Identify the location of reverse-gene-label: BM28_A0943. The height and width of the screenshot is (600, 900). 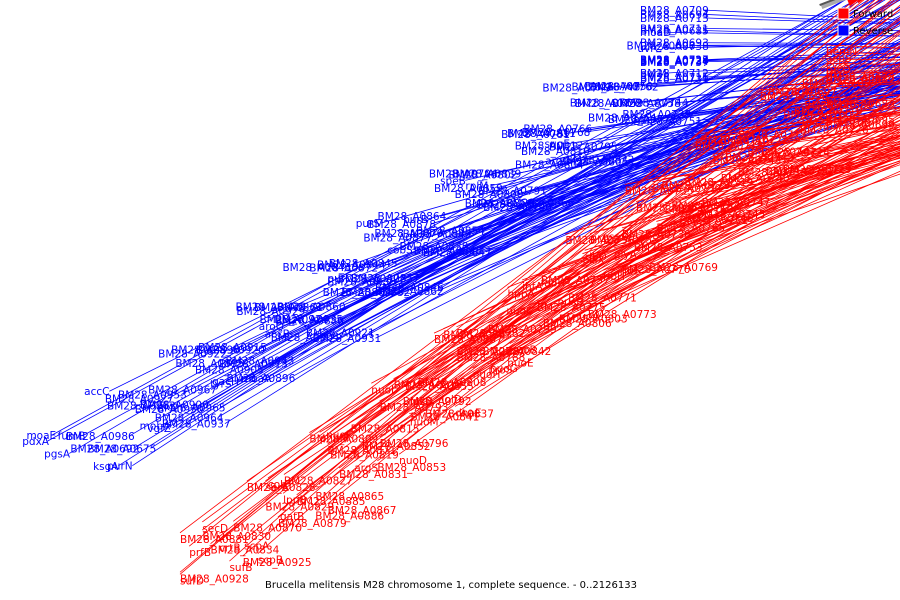
(259, 361).